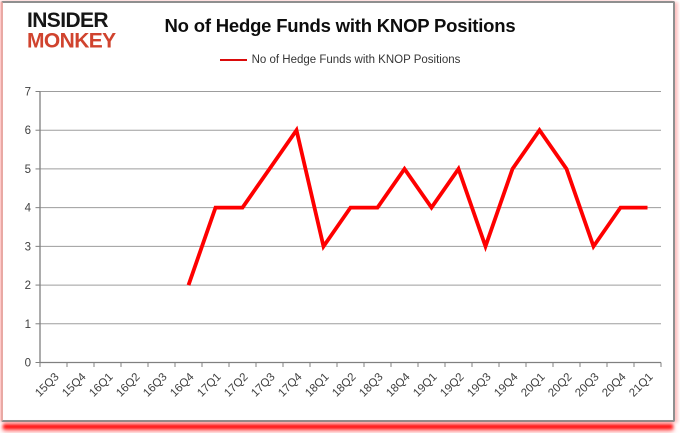 The width and height of the screenshot is (680, 433). Describe the element at coordinates (28, 364) in the screenshot. I see `y-tick-label: 0` at that location.